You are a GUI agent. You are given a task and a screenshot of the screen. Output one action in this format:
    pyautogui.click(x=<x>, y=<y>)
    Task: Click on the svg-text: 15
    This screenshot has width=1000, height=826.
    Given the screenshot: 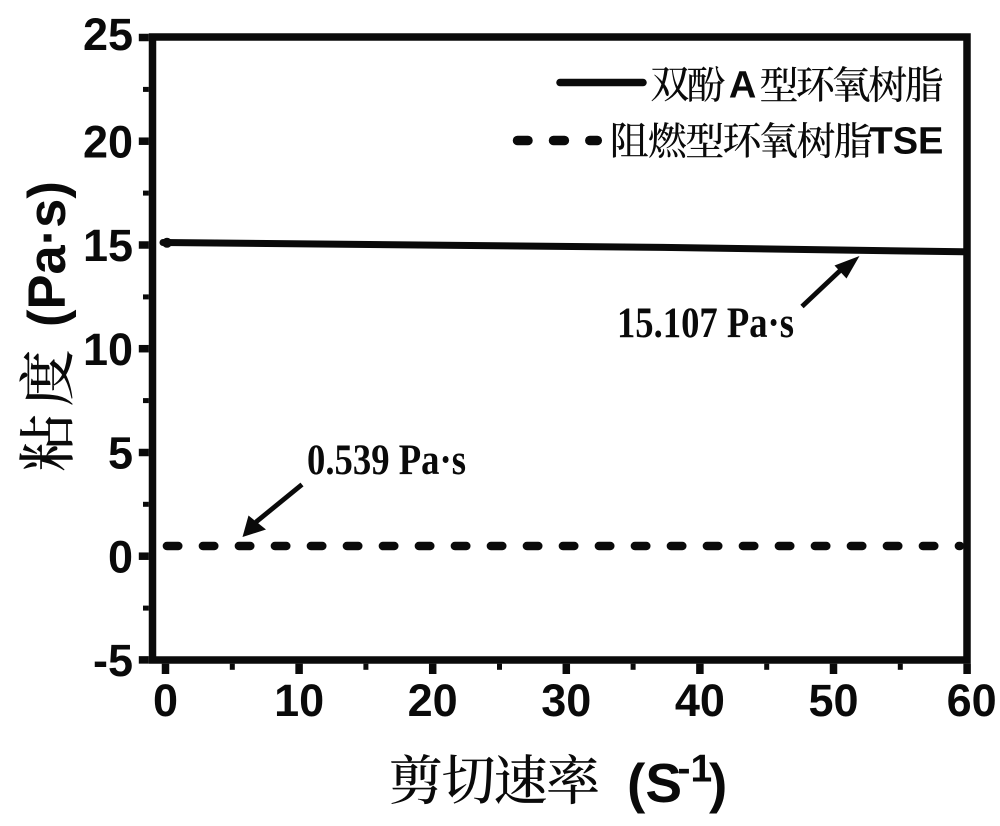 What is the action you would take?
    pyautogui.click(x=108, y=245)
    